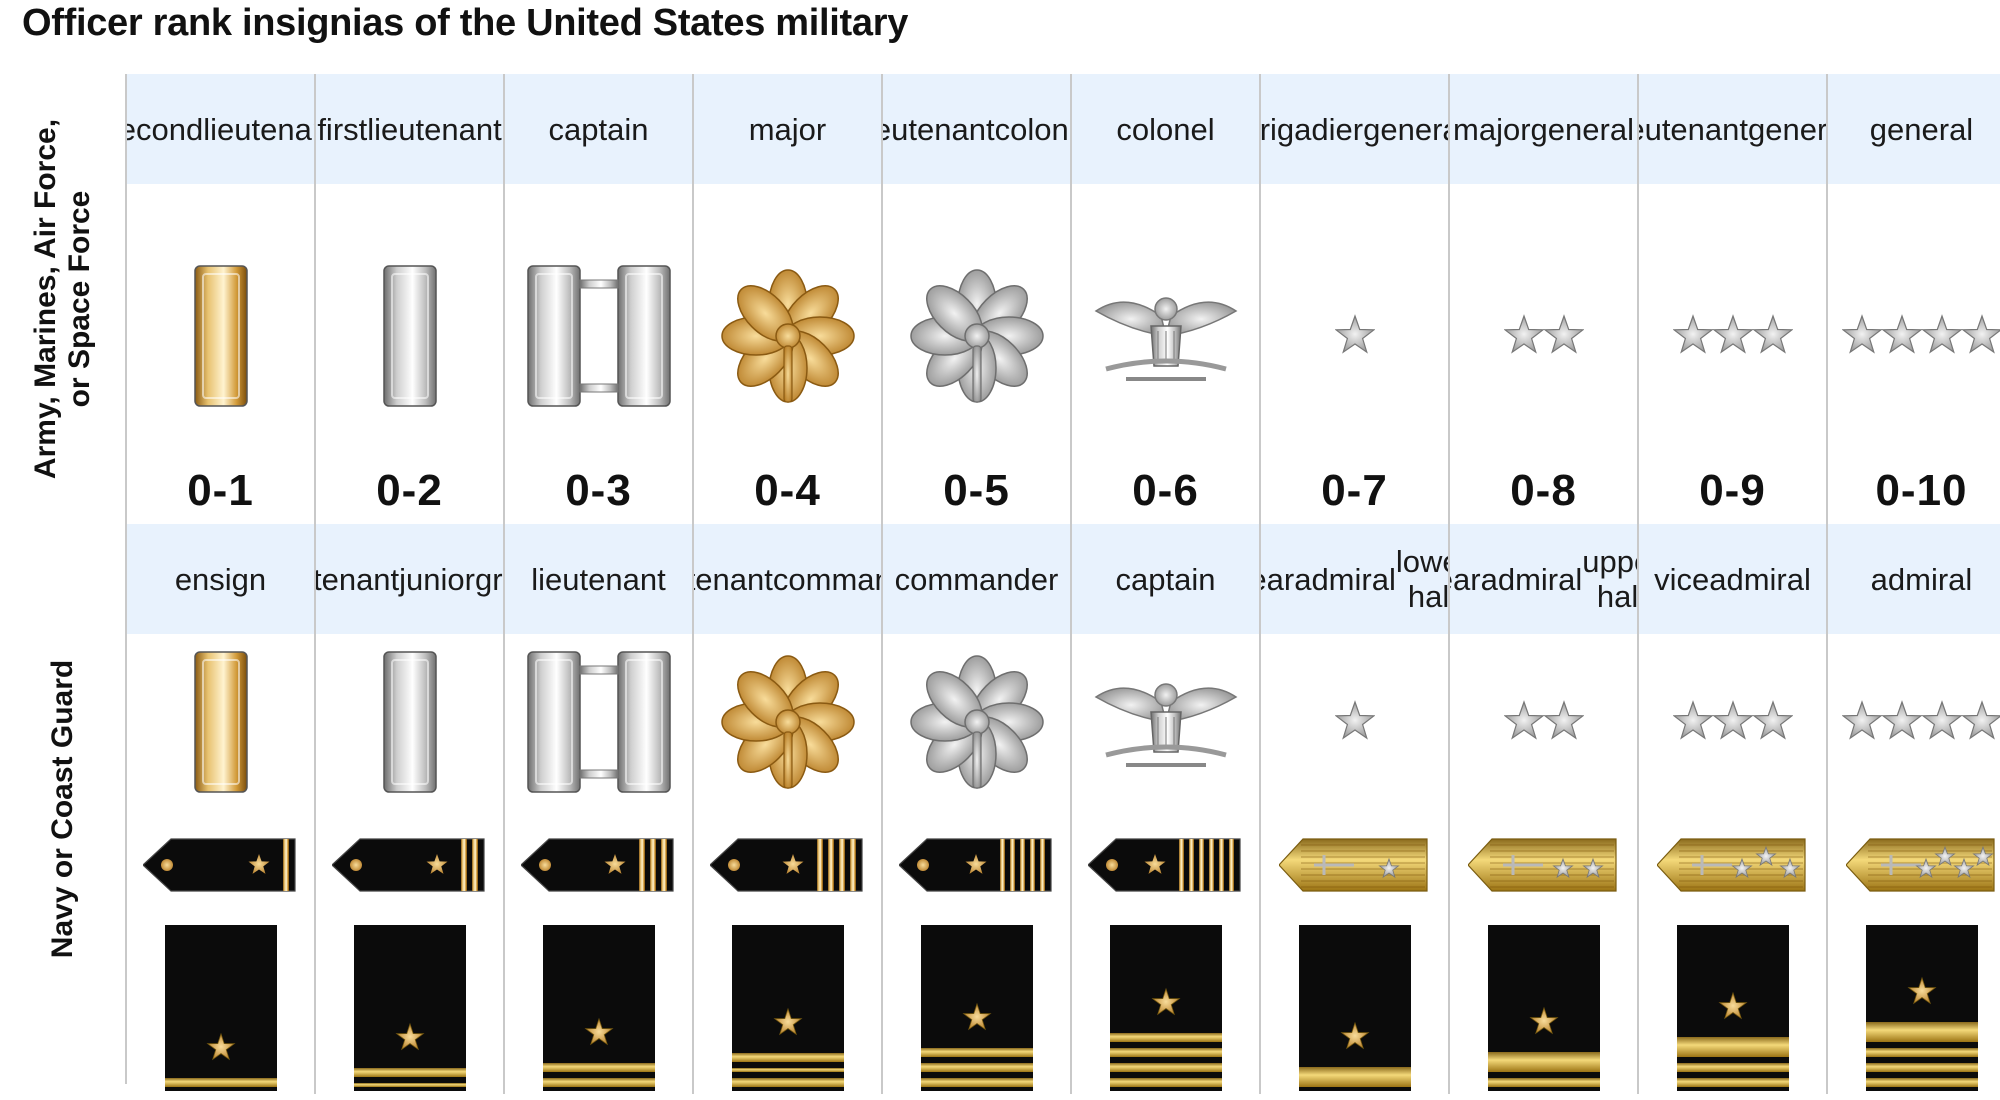 This screenshot has width=2000, height=1100. Describe the element at coordinates (1921, 490) in the screenshot. I see `pay-grade: 0-10` at that location.